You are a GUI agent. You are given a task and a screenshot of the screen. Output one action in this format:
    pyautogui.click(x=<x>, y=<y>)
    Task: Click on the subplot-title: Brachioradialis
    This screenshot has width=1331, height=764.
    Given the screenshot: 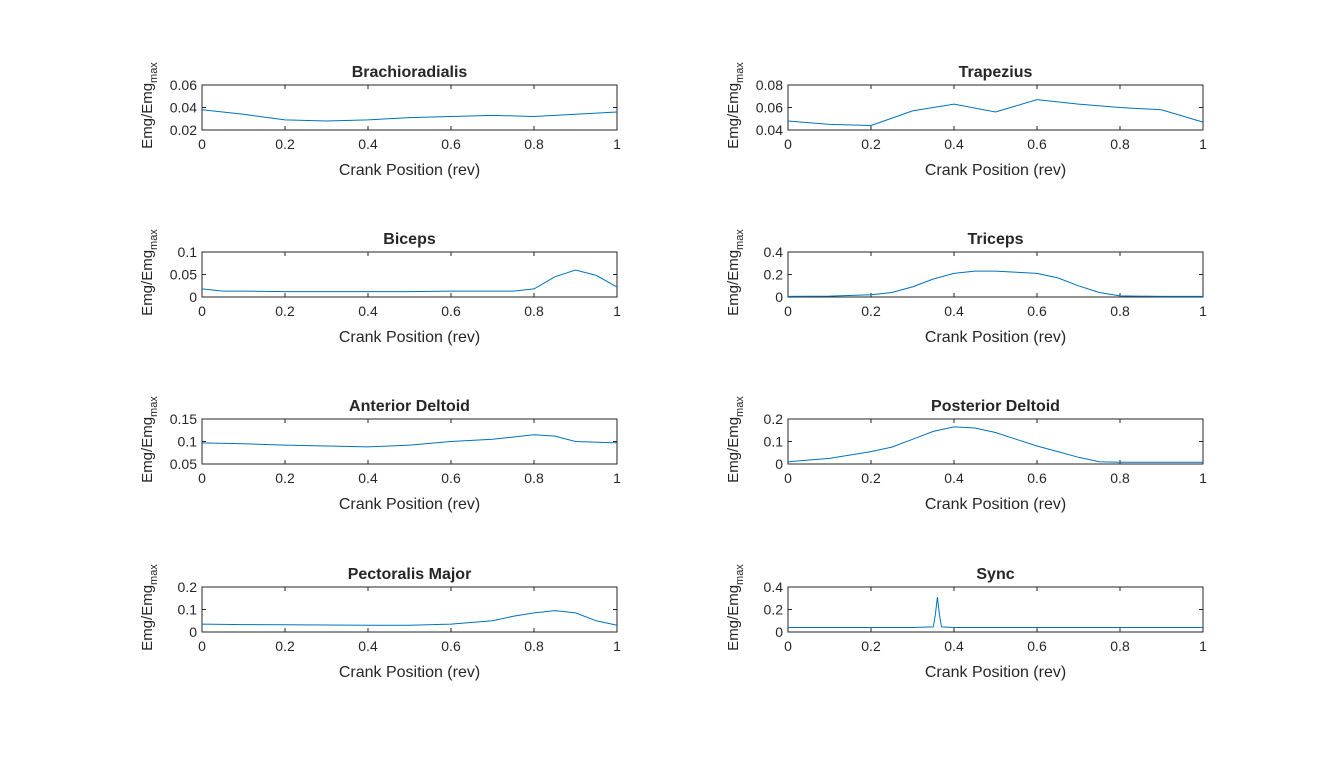 What is the action you would take?
    pyautogui.click(x=410, y=72)
    